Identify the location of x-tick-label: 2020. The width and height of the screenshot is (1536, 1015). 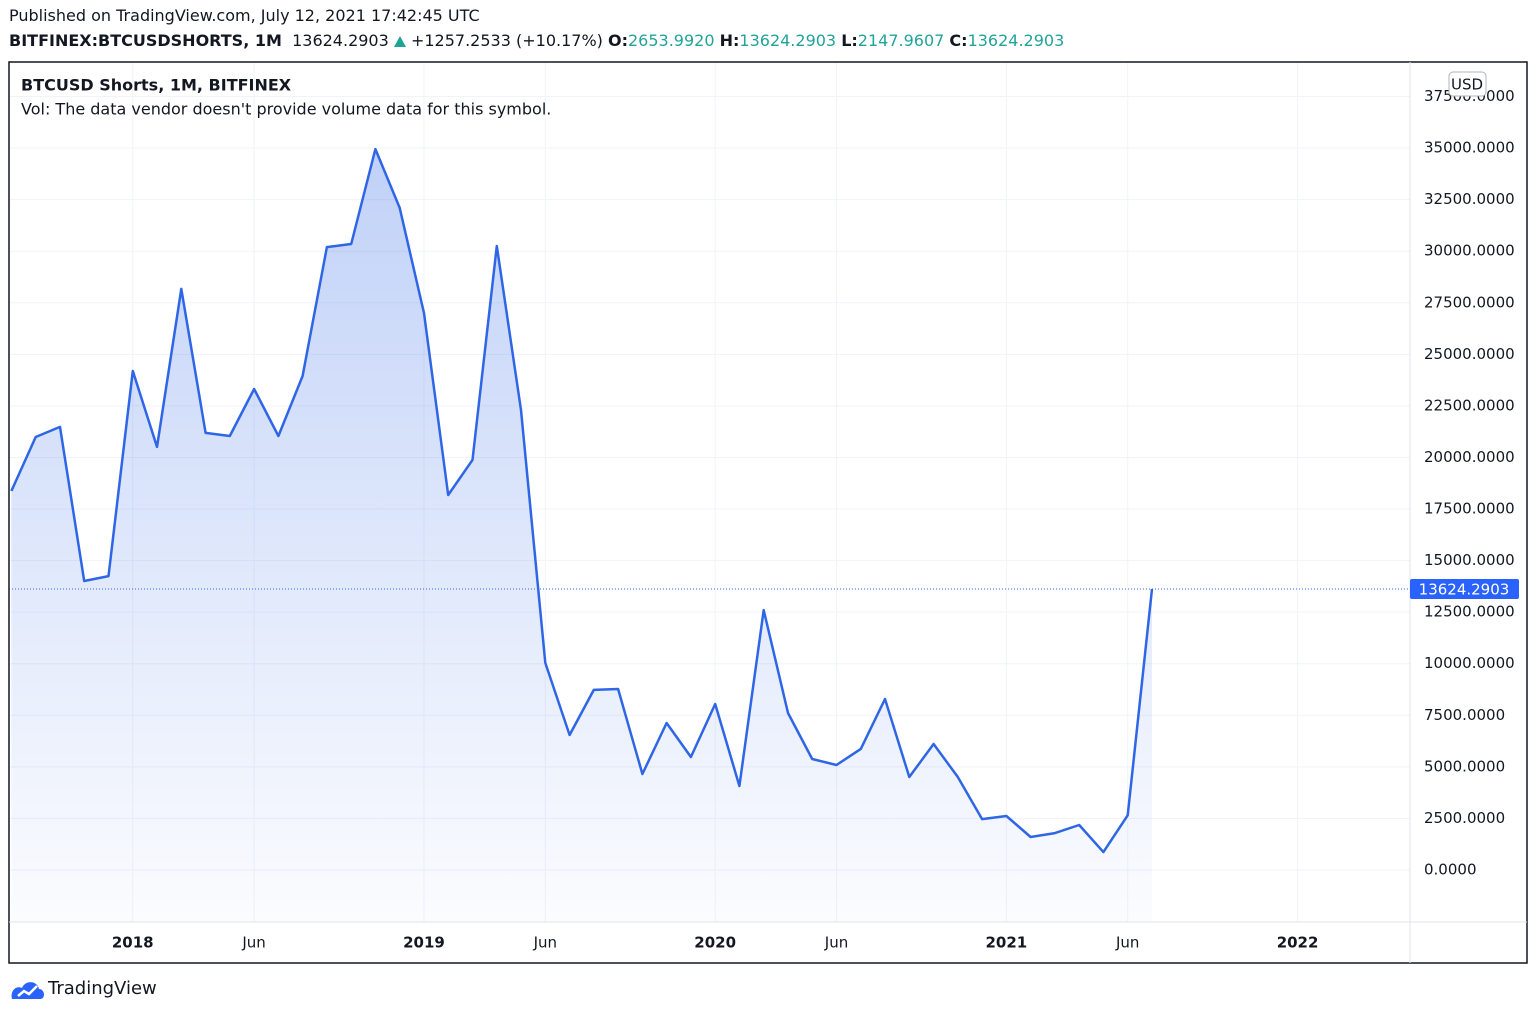
(715, 943).